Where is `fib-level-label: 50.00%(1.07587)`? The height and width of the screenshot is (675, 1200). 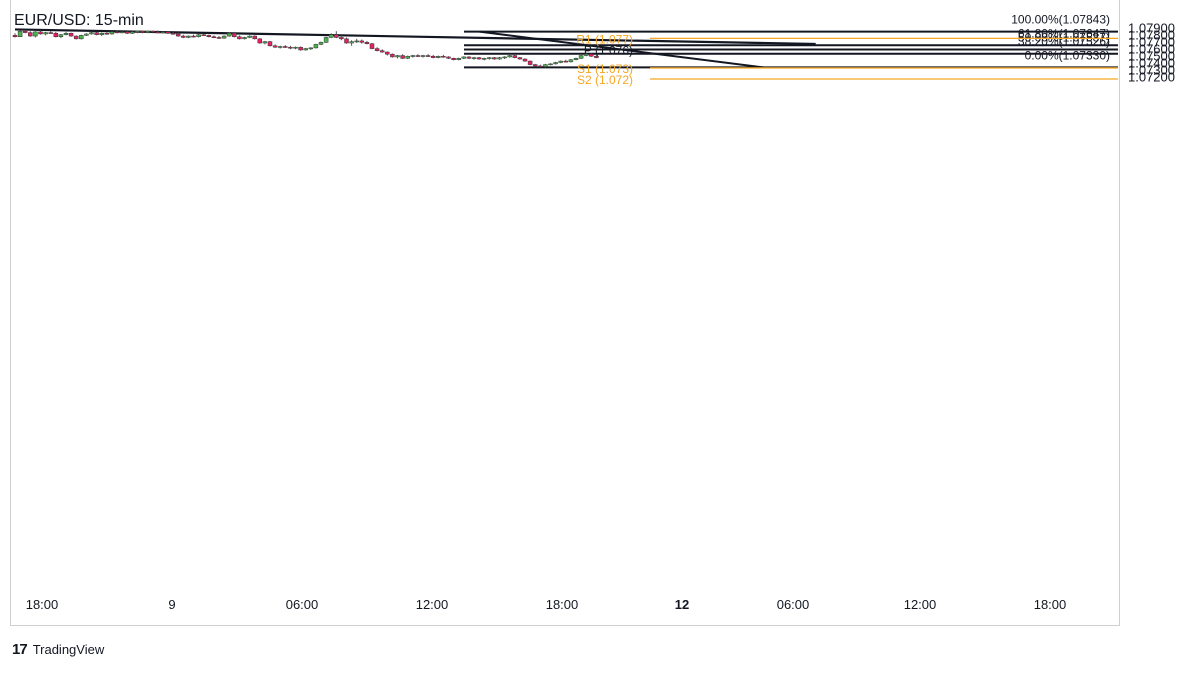
fib-level-label: 50.00%(1.07587) is located at coordinates (1064, 37).